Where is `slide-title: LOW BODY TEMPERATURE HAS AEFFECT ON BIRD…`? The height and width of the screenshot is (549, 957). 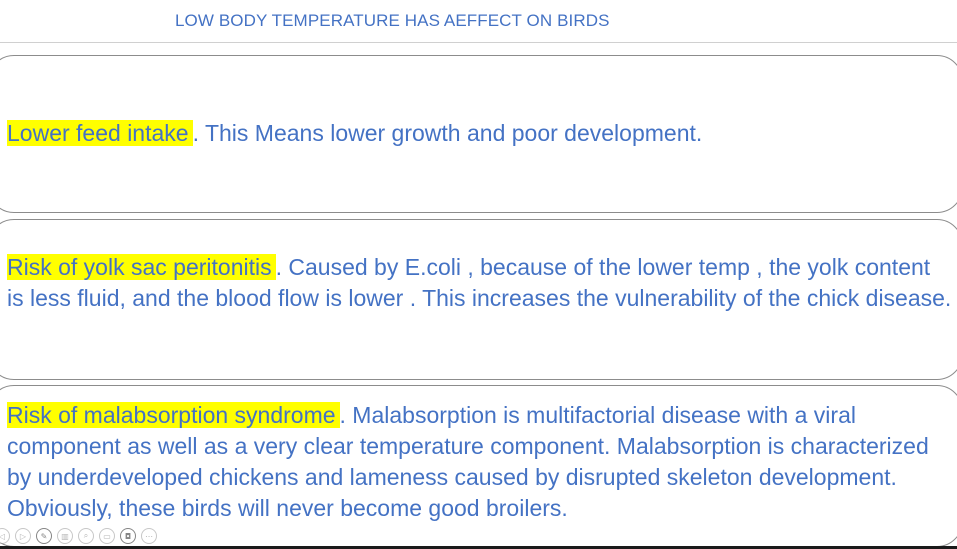 slide-title: LOW BODY TEMPERATURE HAS AEFFECT ON BIRD… is located at coordinates (392, 20).